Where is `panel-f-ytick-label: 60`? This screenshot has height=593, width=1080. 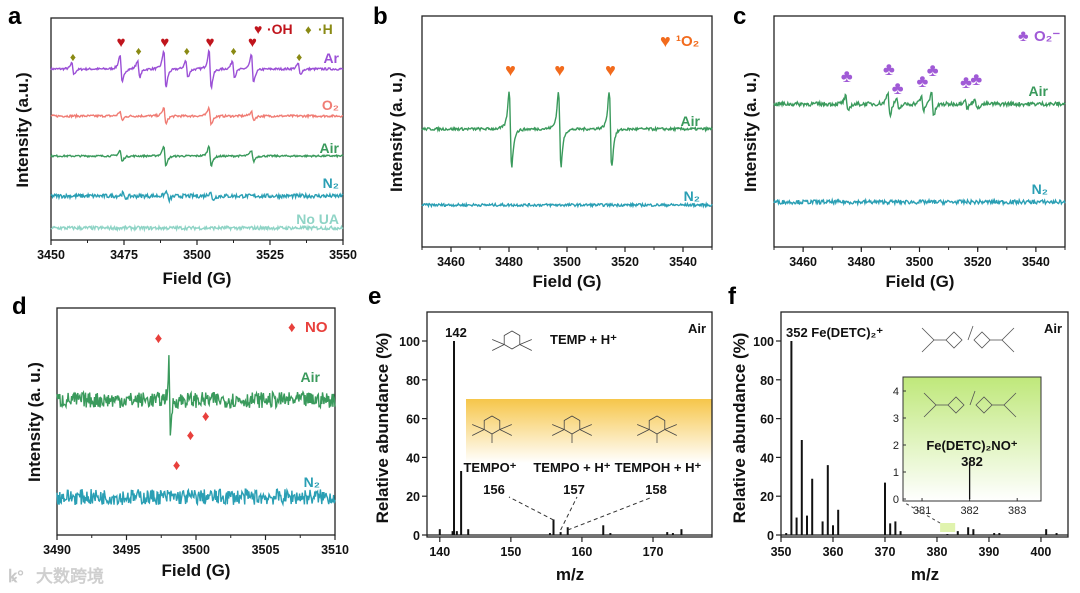 panel-f-ytick-label: 60 is located at coordinates (767, 420).